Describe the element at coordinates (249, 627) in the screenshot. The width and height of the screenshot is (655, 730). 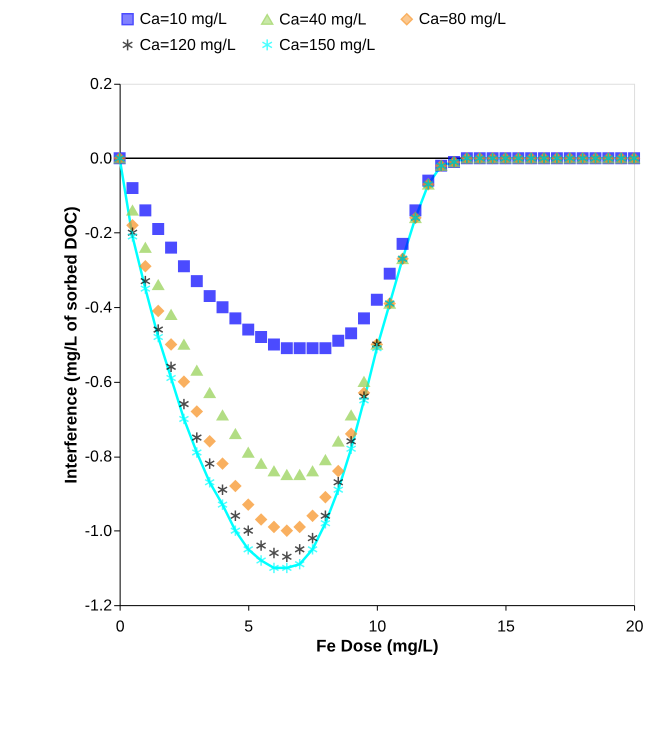
I see `x-tick-label: 5` at that location.